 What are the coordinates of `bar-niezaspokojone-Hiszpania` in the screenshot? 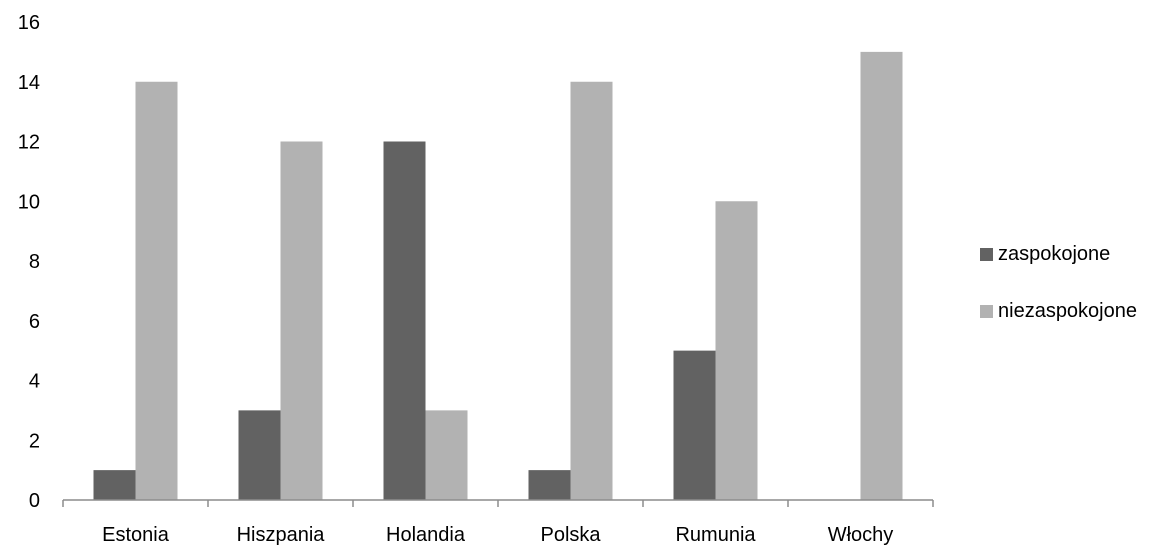 It's located at (301, 320).